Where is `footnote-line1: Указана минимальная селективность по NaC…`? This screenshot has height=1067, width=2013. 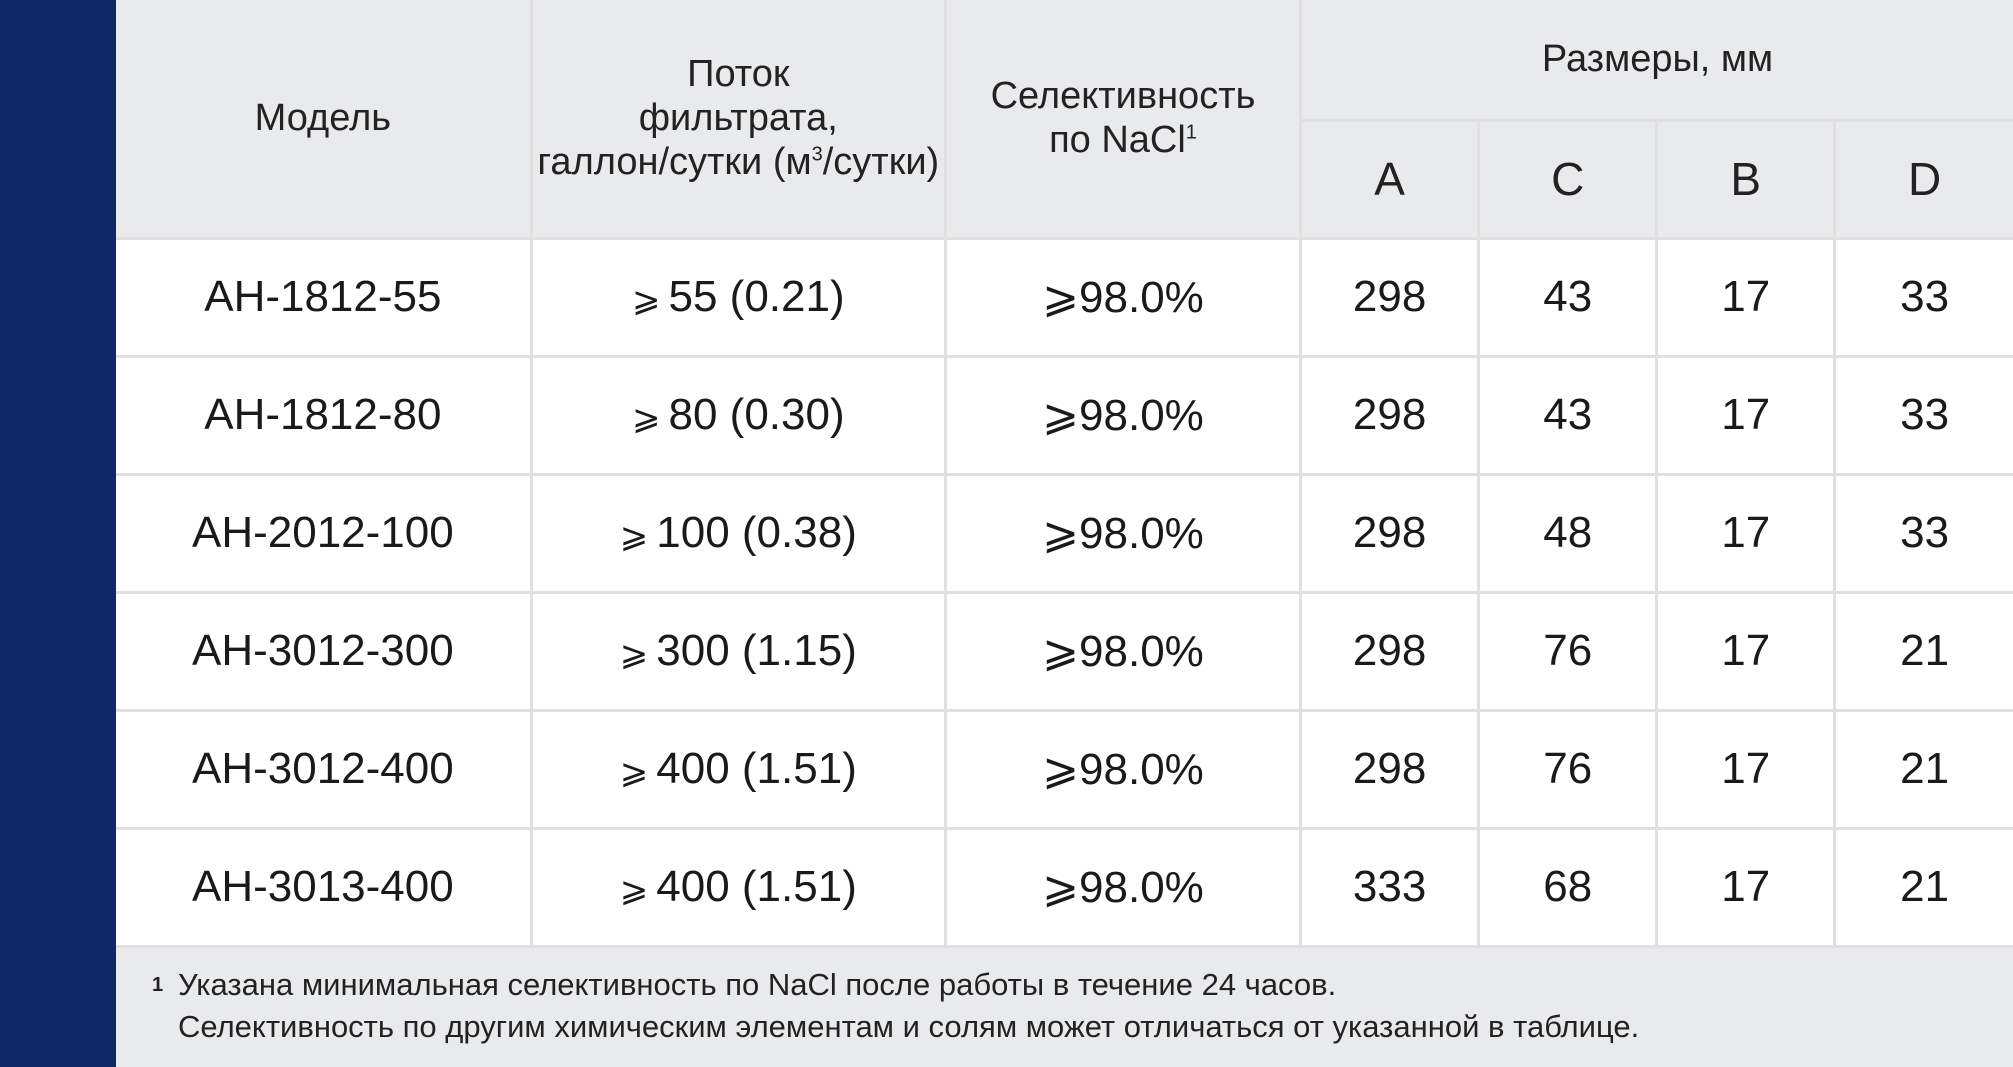
footnote-line1: Указана минимальная селективность по NaC… is located at coordinates (757, 984).